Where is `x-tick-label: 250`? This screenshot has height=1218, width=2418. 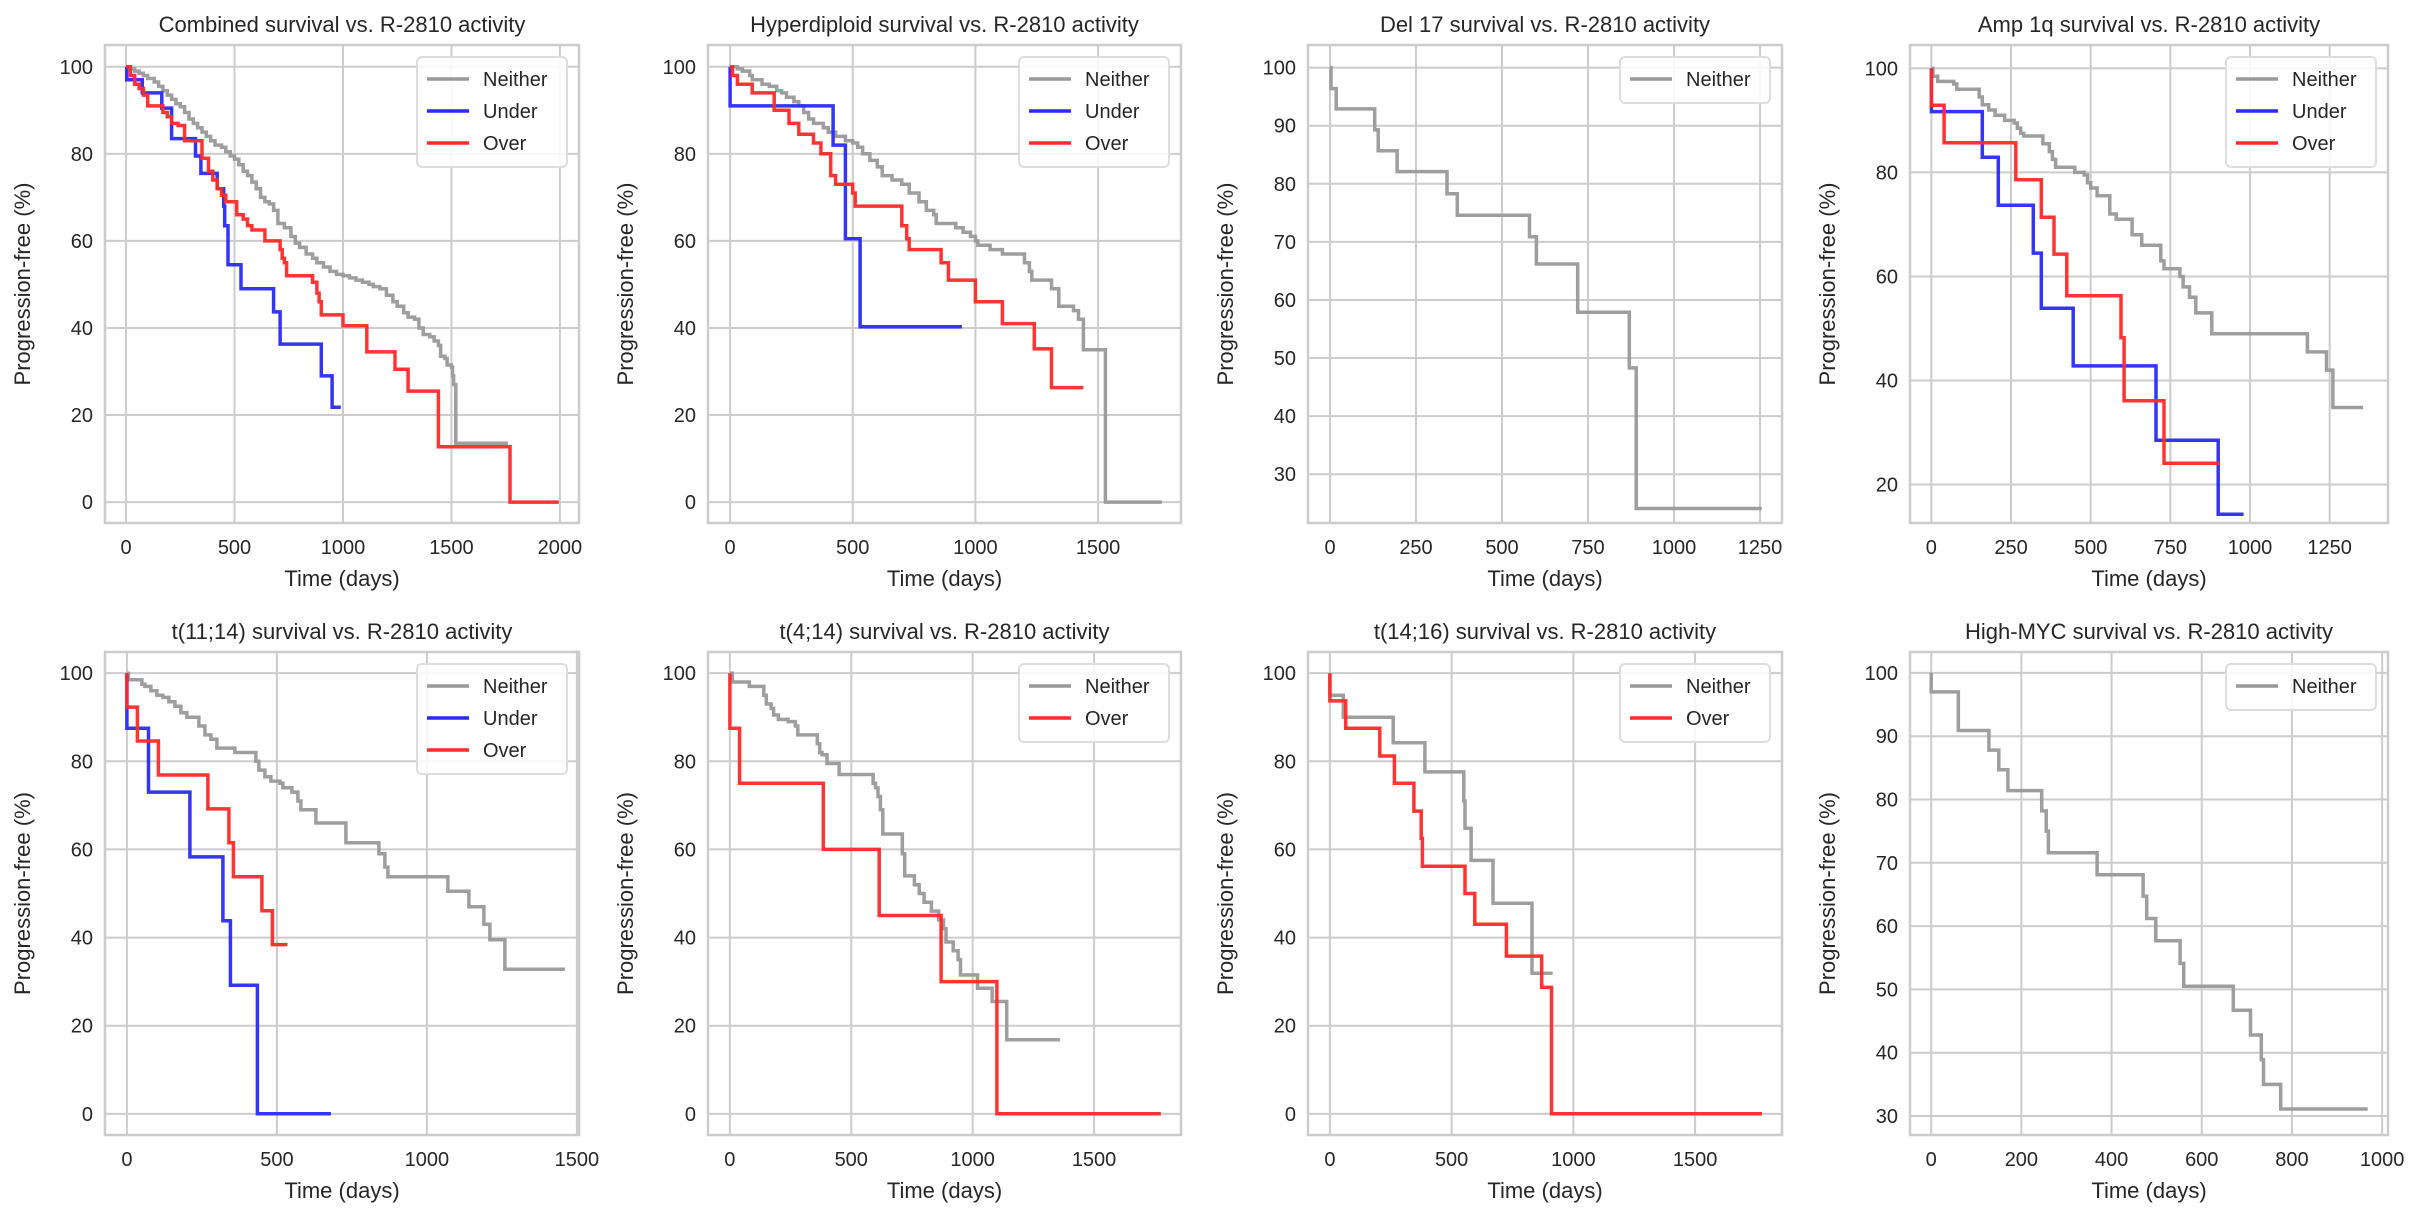
x-tick-label: 250 is located at coordinates (1415, 548).